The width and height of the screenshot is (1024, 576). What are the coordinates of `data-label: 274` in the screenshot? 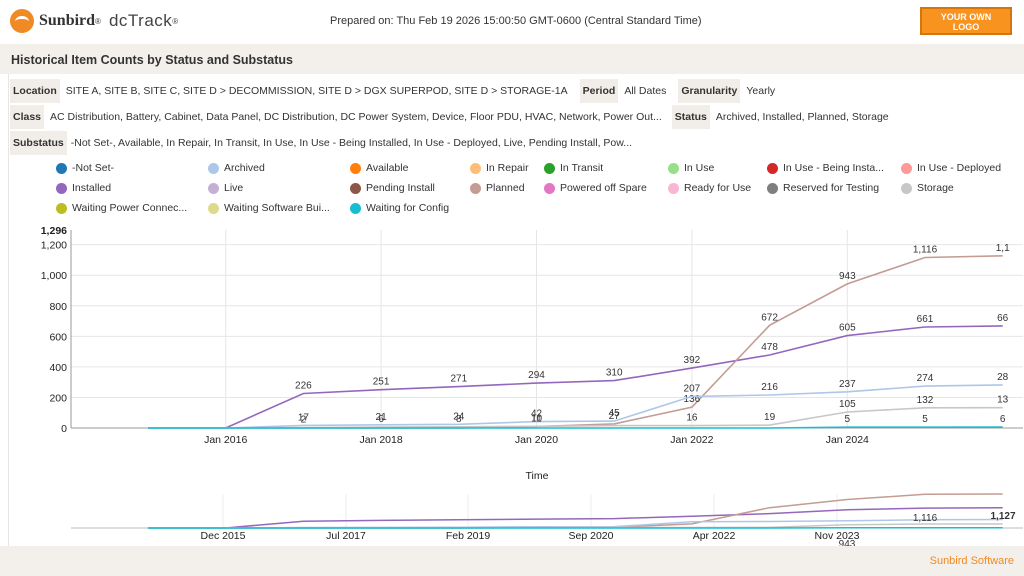 It's located at (925, 378).